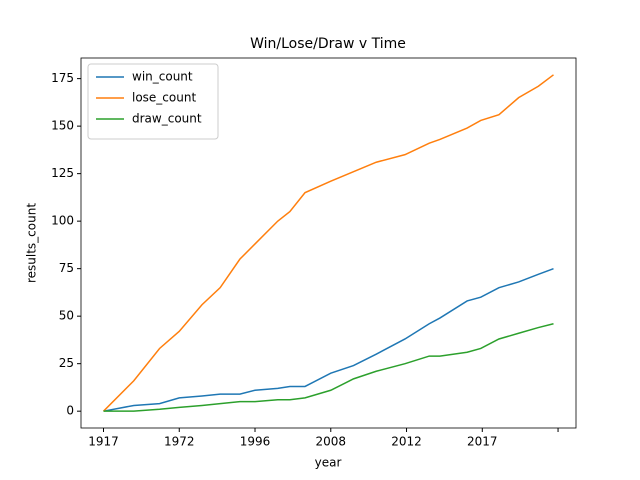 This screenshot has height=480, width=640. I want to click on y-tick-label: 75, so click(66, 268).